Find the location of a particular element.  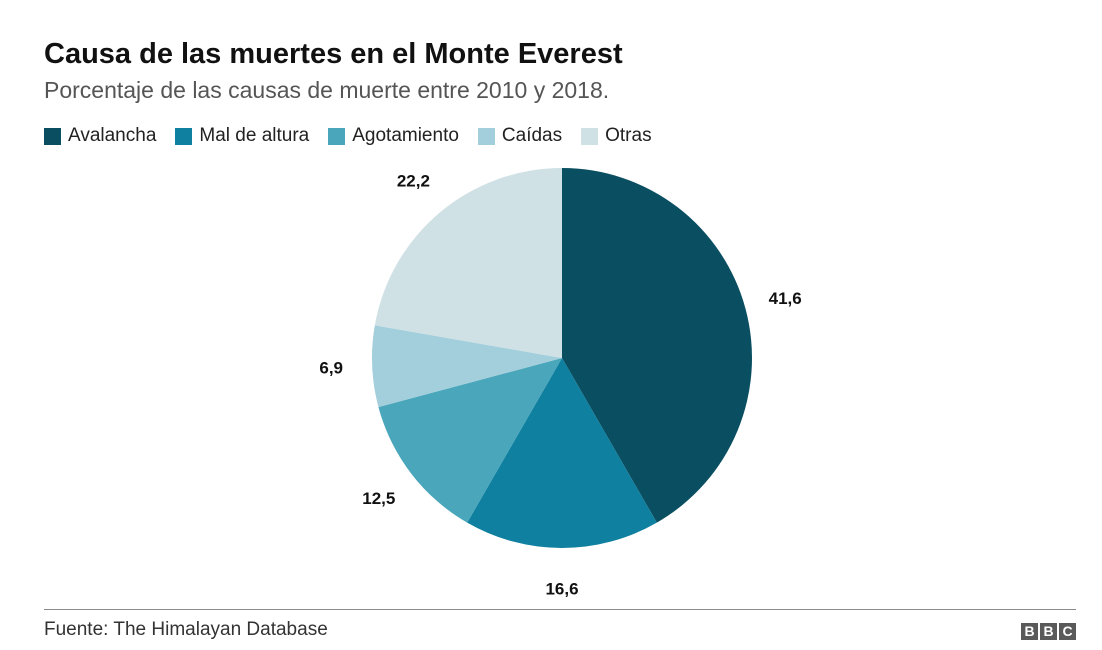

legend-label: Caídas is located at coordinates (532, 135).